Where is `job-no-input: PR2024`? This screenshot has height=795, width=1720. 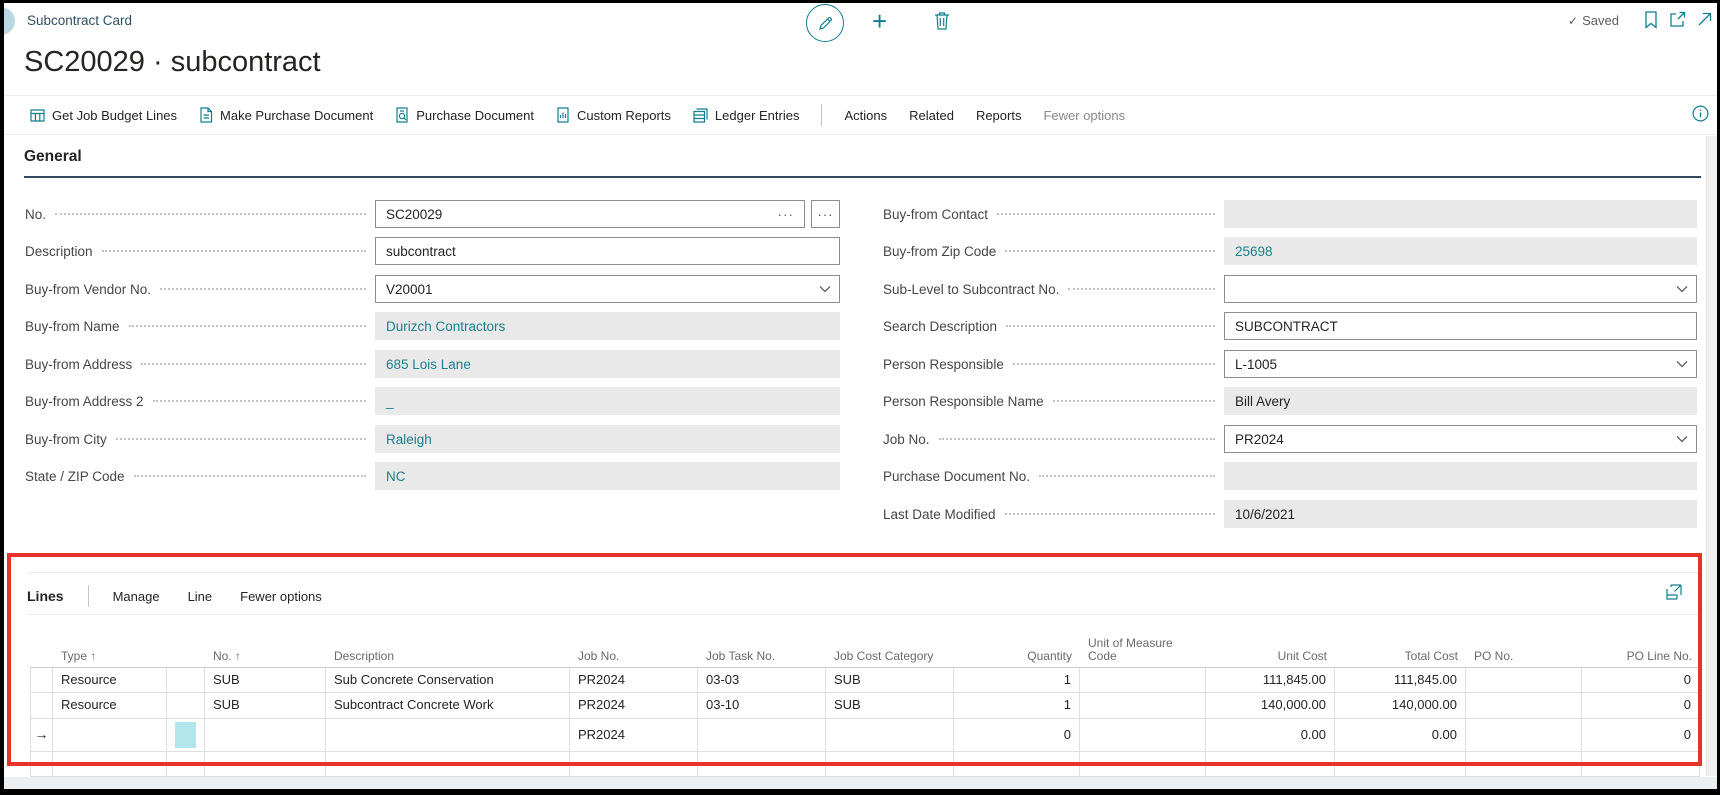
job-no-input: PR2024 is located at coordinates (1460, 439).